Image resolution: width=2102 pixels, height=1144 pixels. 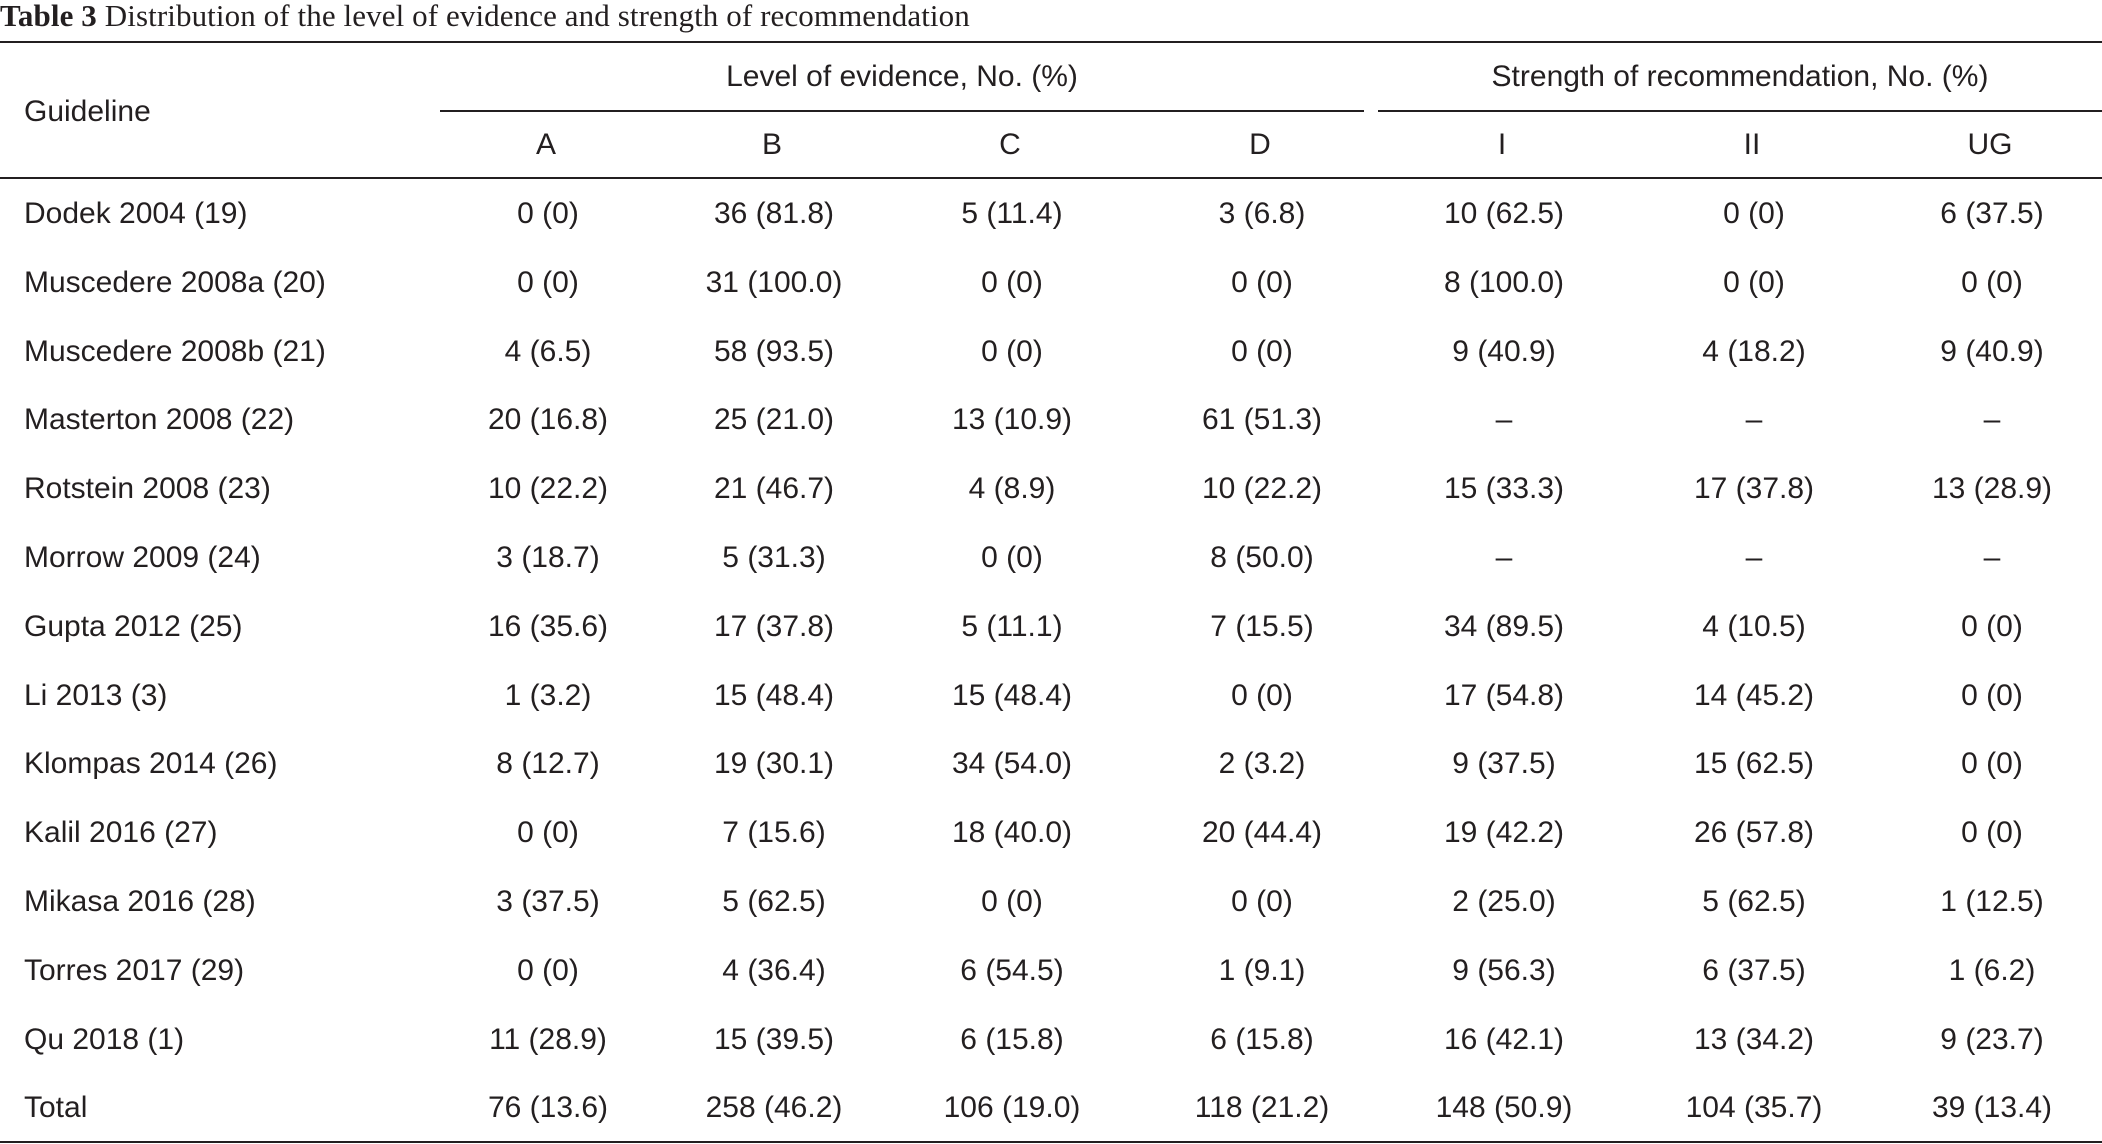 I want to click on cell-b: 258 (46.2), so click(x=774, y=1107).